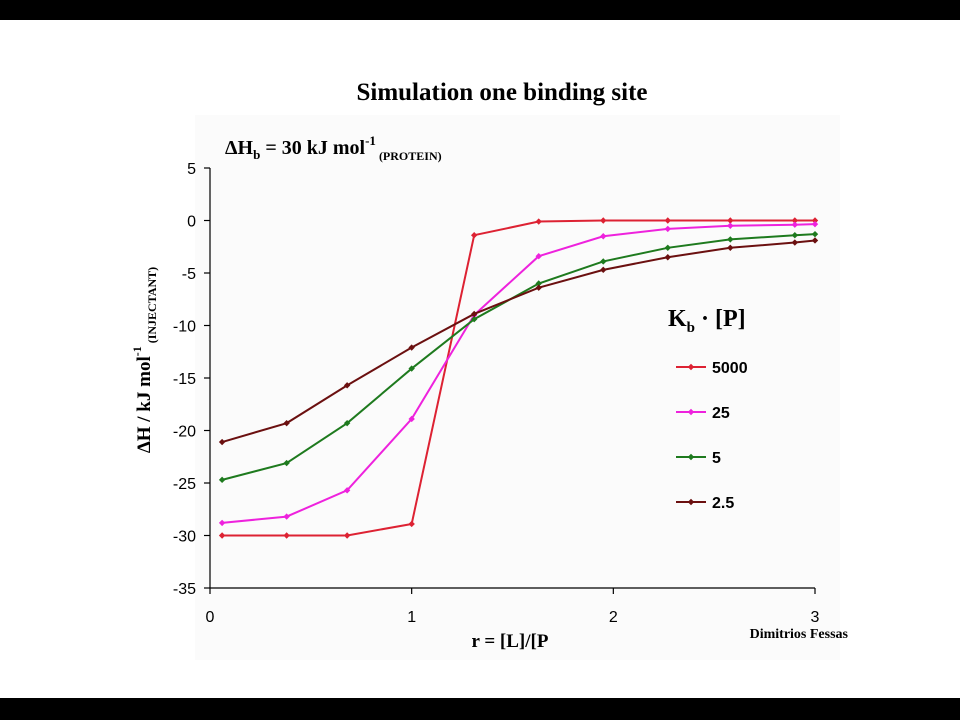 This screenshot has width=960, height=720. I want to click on legend-item-5: 5, so click(698, 458).